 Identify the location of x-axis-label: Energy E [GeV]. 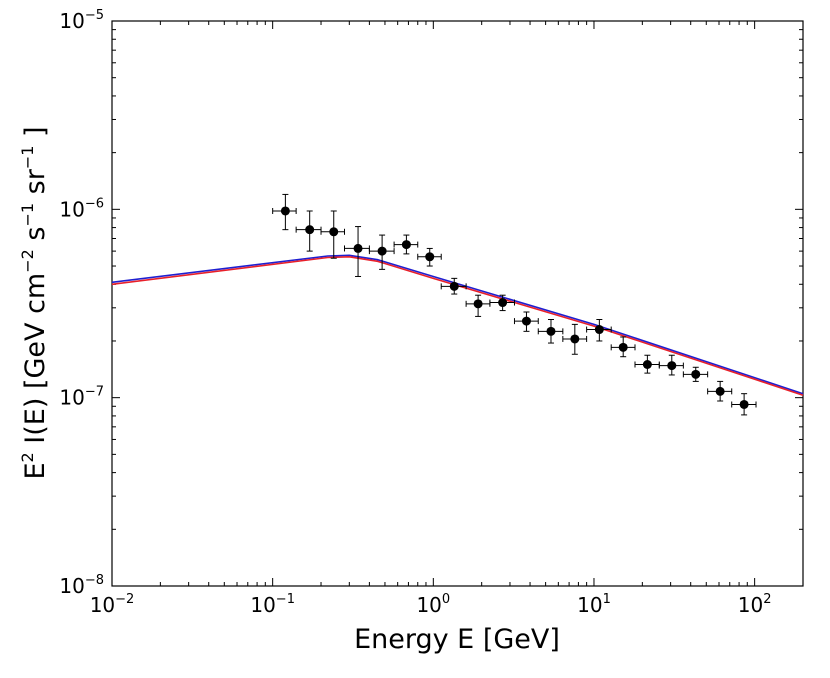
(457, 639).